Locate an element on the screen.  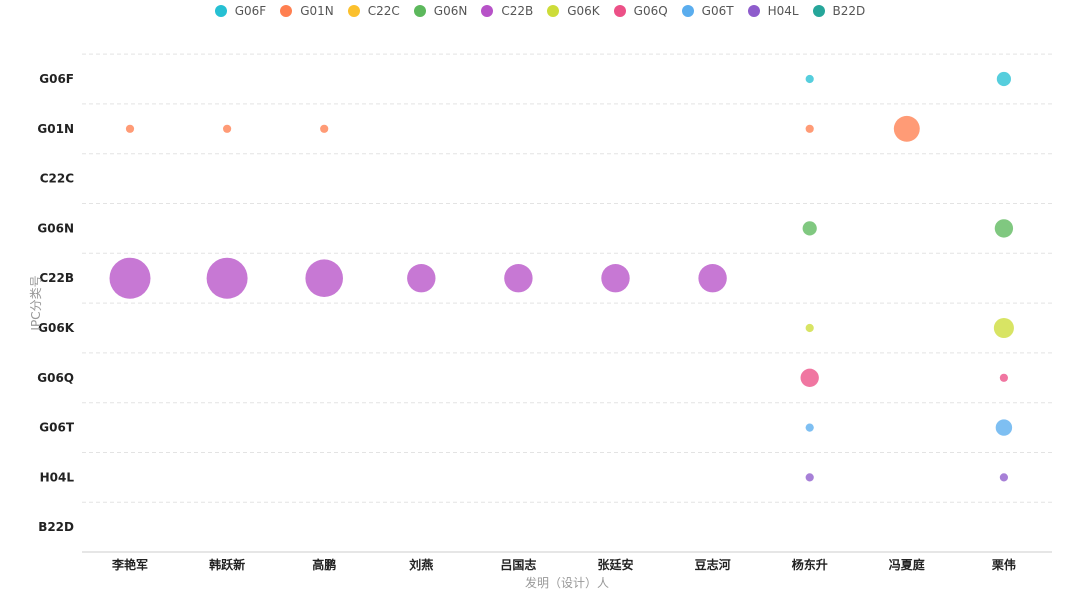
legend-item-b22d: B22D is located at coordinates (839, 11).